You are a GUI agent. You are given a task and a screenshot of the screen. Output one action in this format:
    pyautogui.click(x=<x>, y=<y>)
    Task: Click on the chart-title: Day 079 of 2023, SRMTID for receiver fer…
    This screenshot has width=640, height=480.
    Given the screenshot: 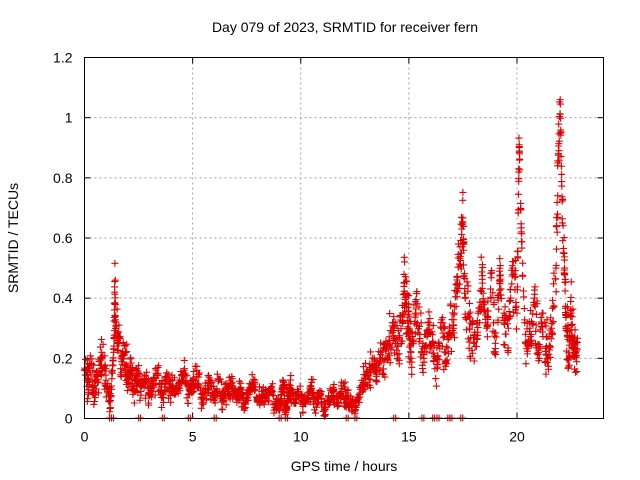 What is the action you would take?
    pyautogui.click(x=345, y=27)
    